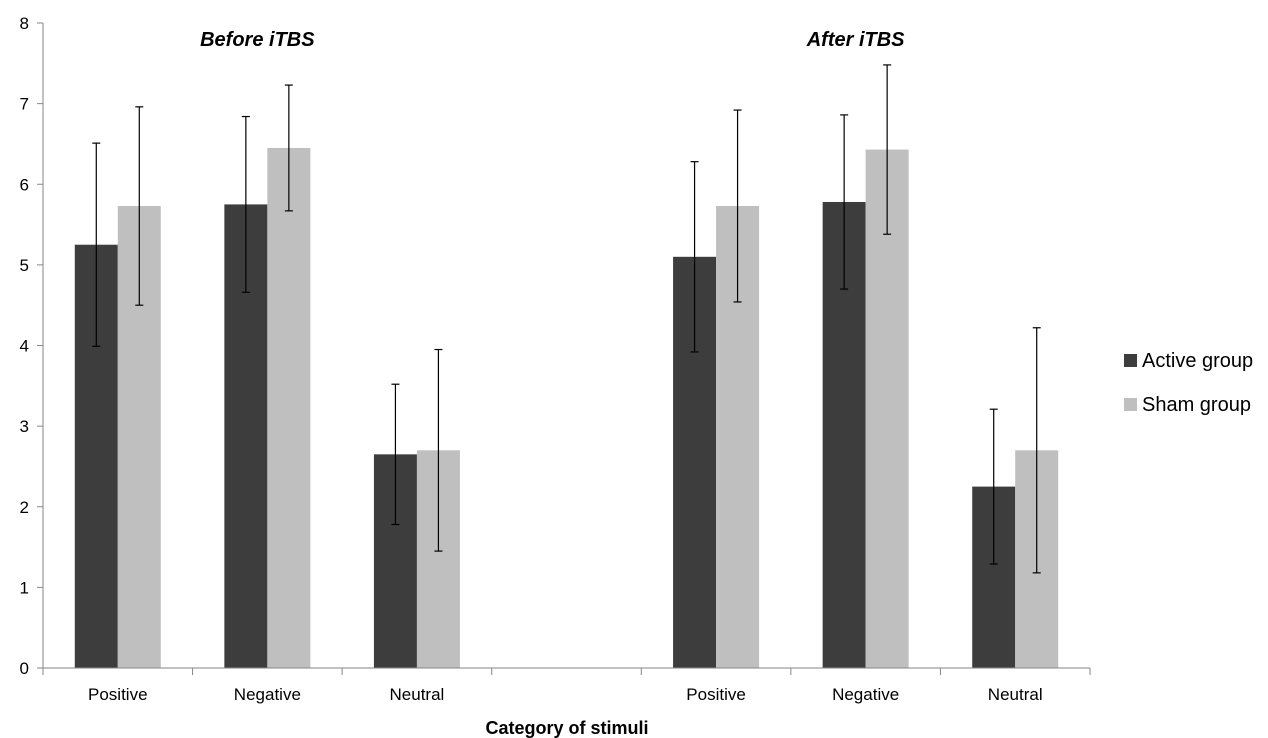 This screenshot has width=1268, height=738. What do you see at coordinates (32, 346) in the screenshot?
I see `y-axis: 0 1 2 3 4 5 6 7 8` at bounding box center [32, 346].